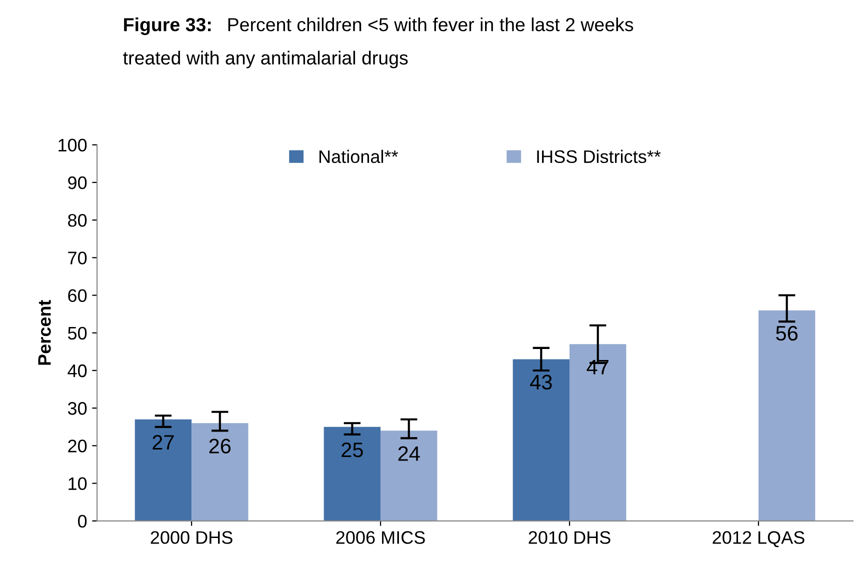 Image resolution: width=859 pixels, height=584 pixels. What do you see at coordinates (409, 453) in the screenshot?
I see `data-label: 24` at bounding box center [409, 453].